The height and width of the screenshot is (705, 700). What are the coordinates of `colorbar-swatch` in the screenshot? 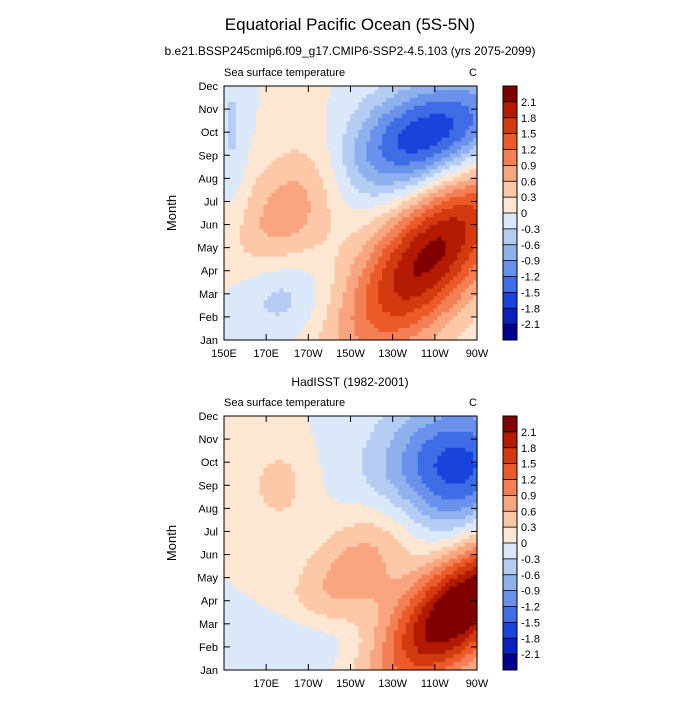 It's located at (510, 142).